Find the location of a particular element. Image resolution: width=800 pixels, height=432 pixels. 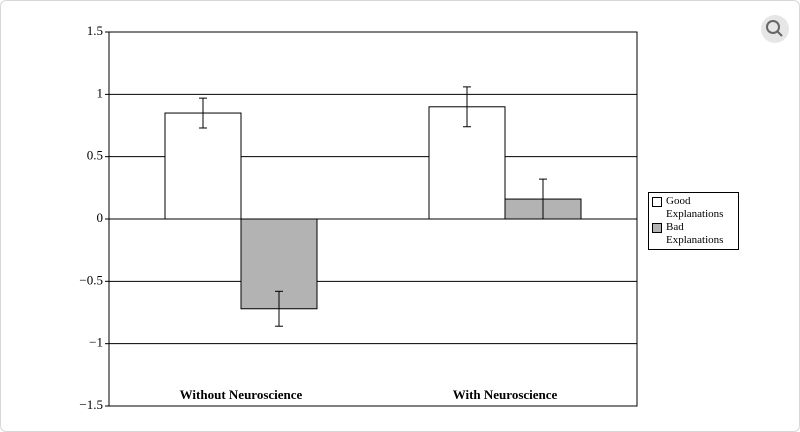

x-tick-label: With Neuroscience is located at coordinates (505, 394).